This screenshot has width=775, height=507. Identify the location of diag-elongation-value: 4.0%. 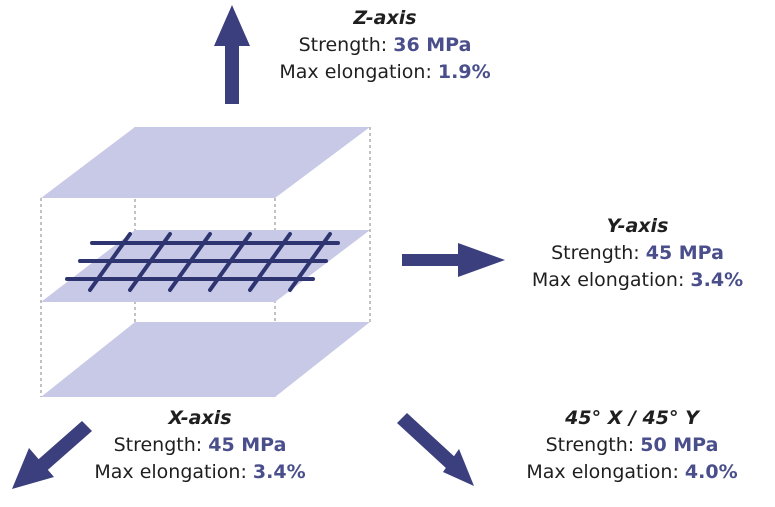
(711, 472).